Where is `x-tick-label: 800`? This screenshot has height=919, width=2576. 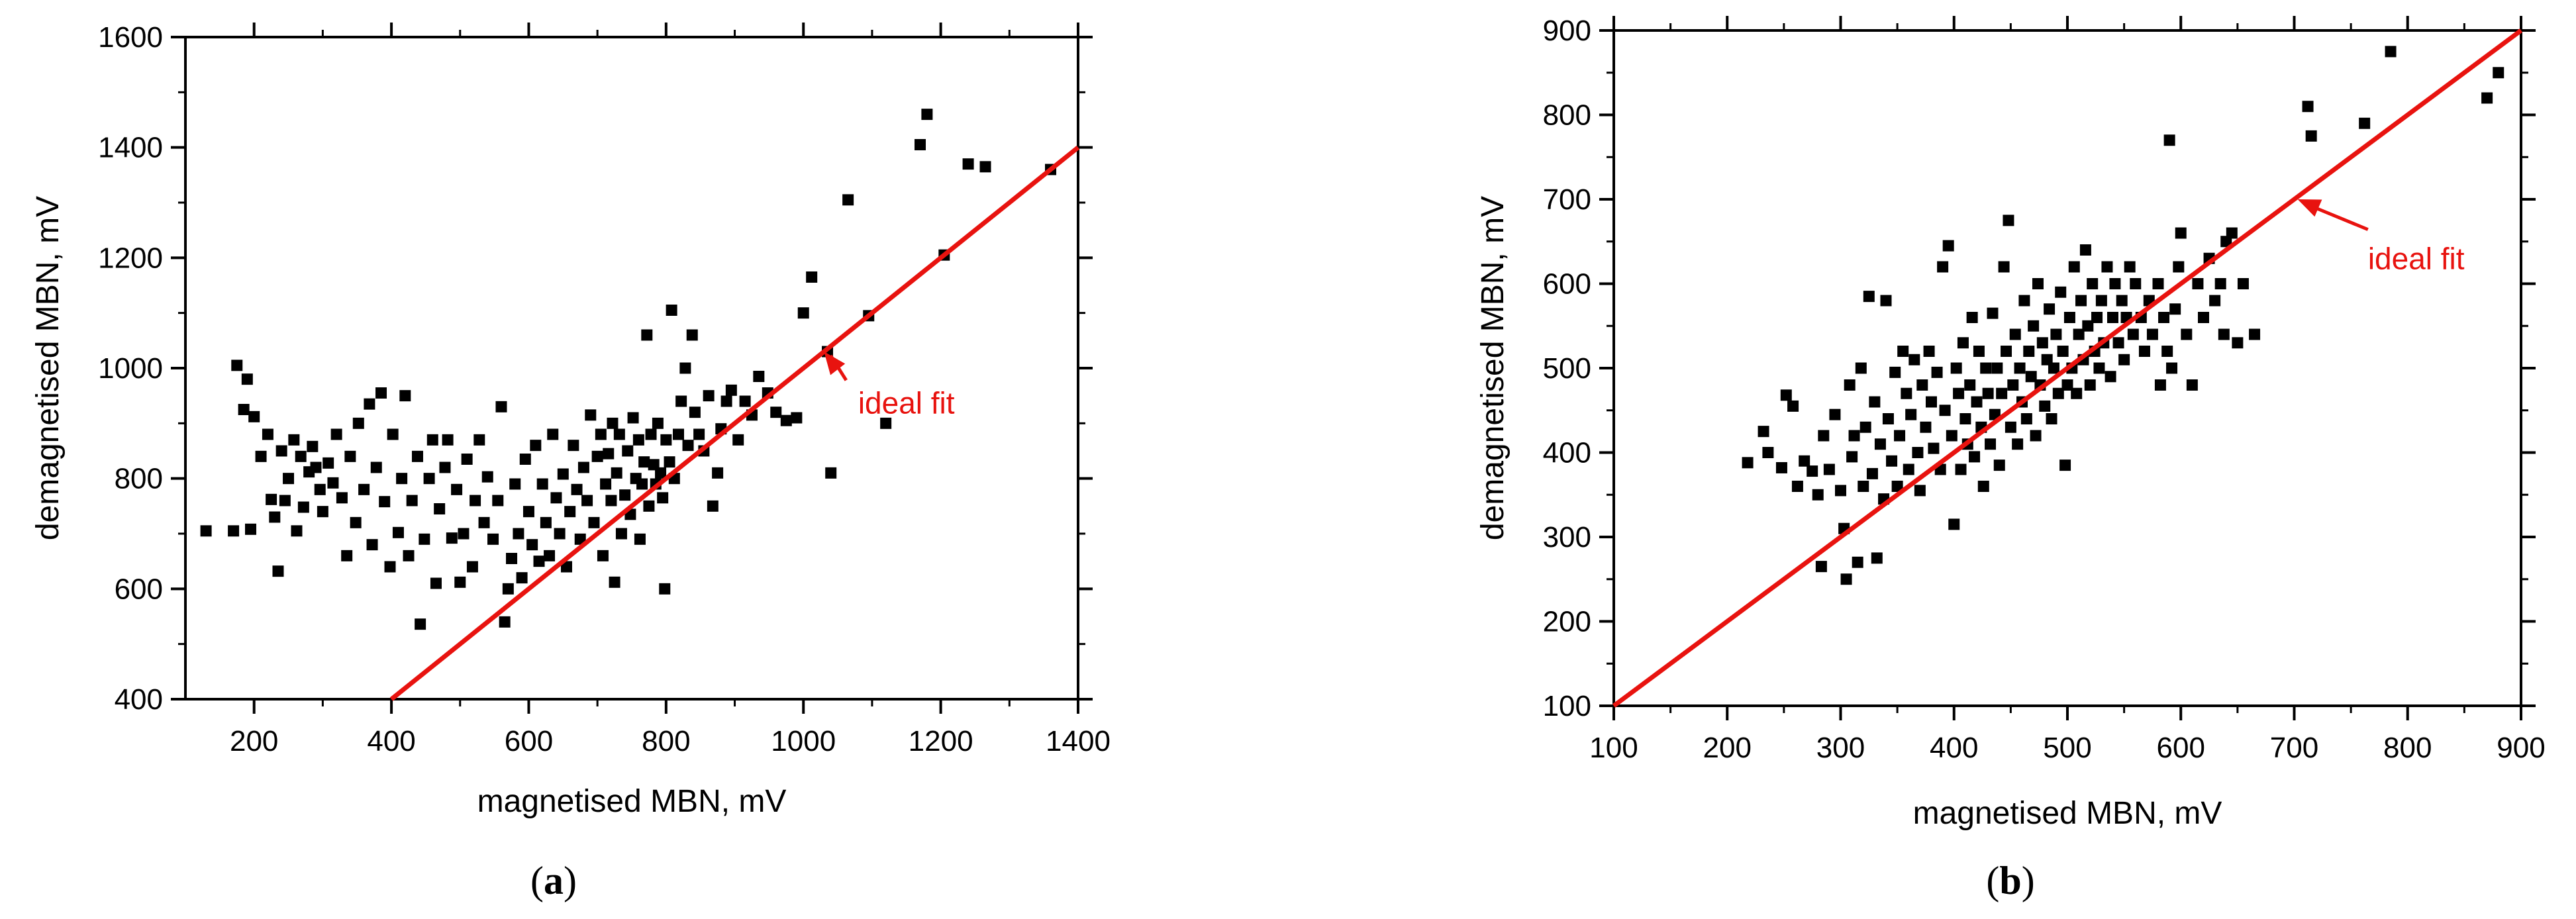 x-tick-label: 800 is located at coordinates (2407, 748).